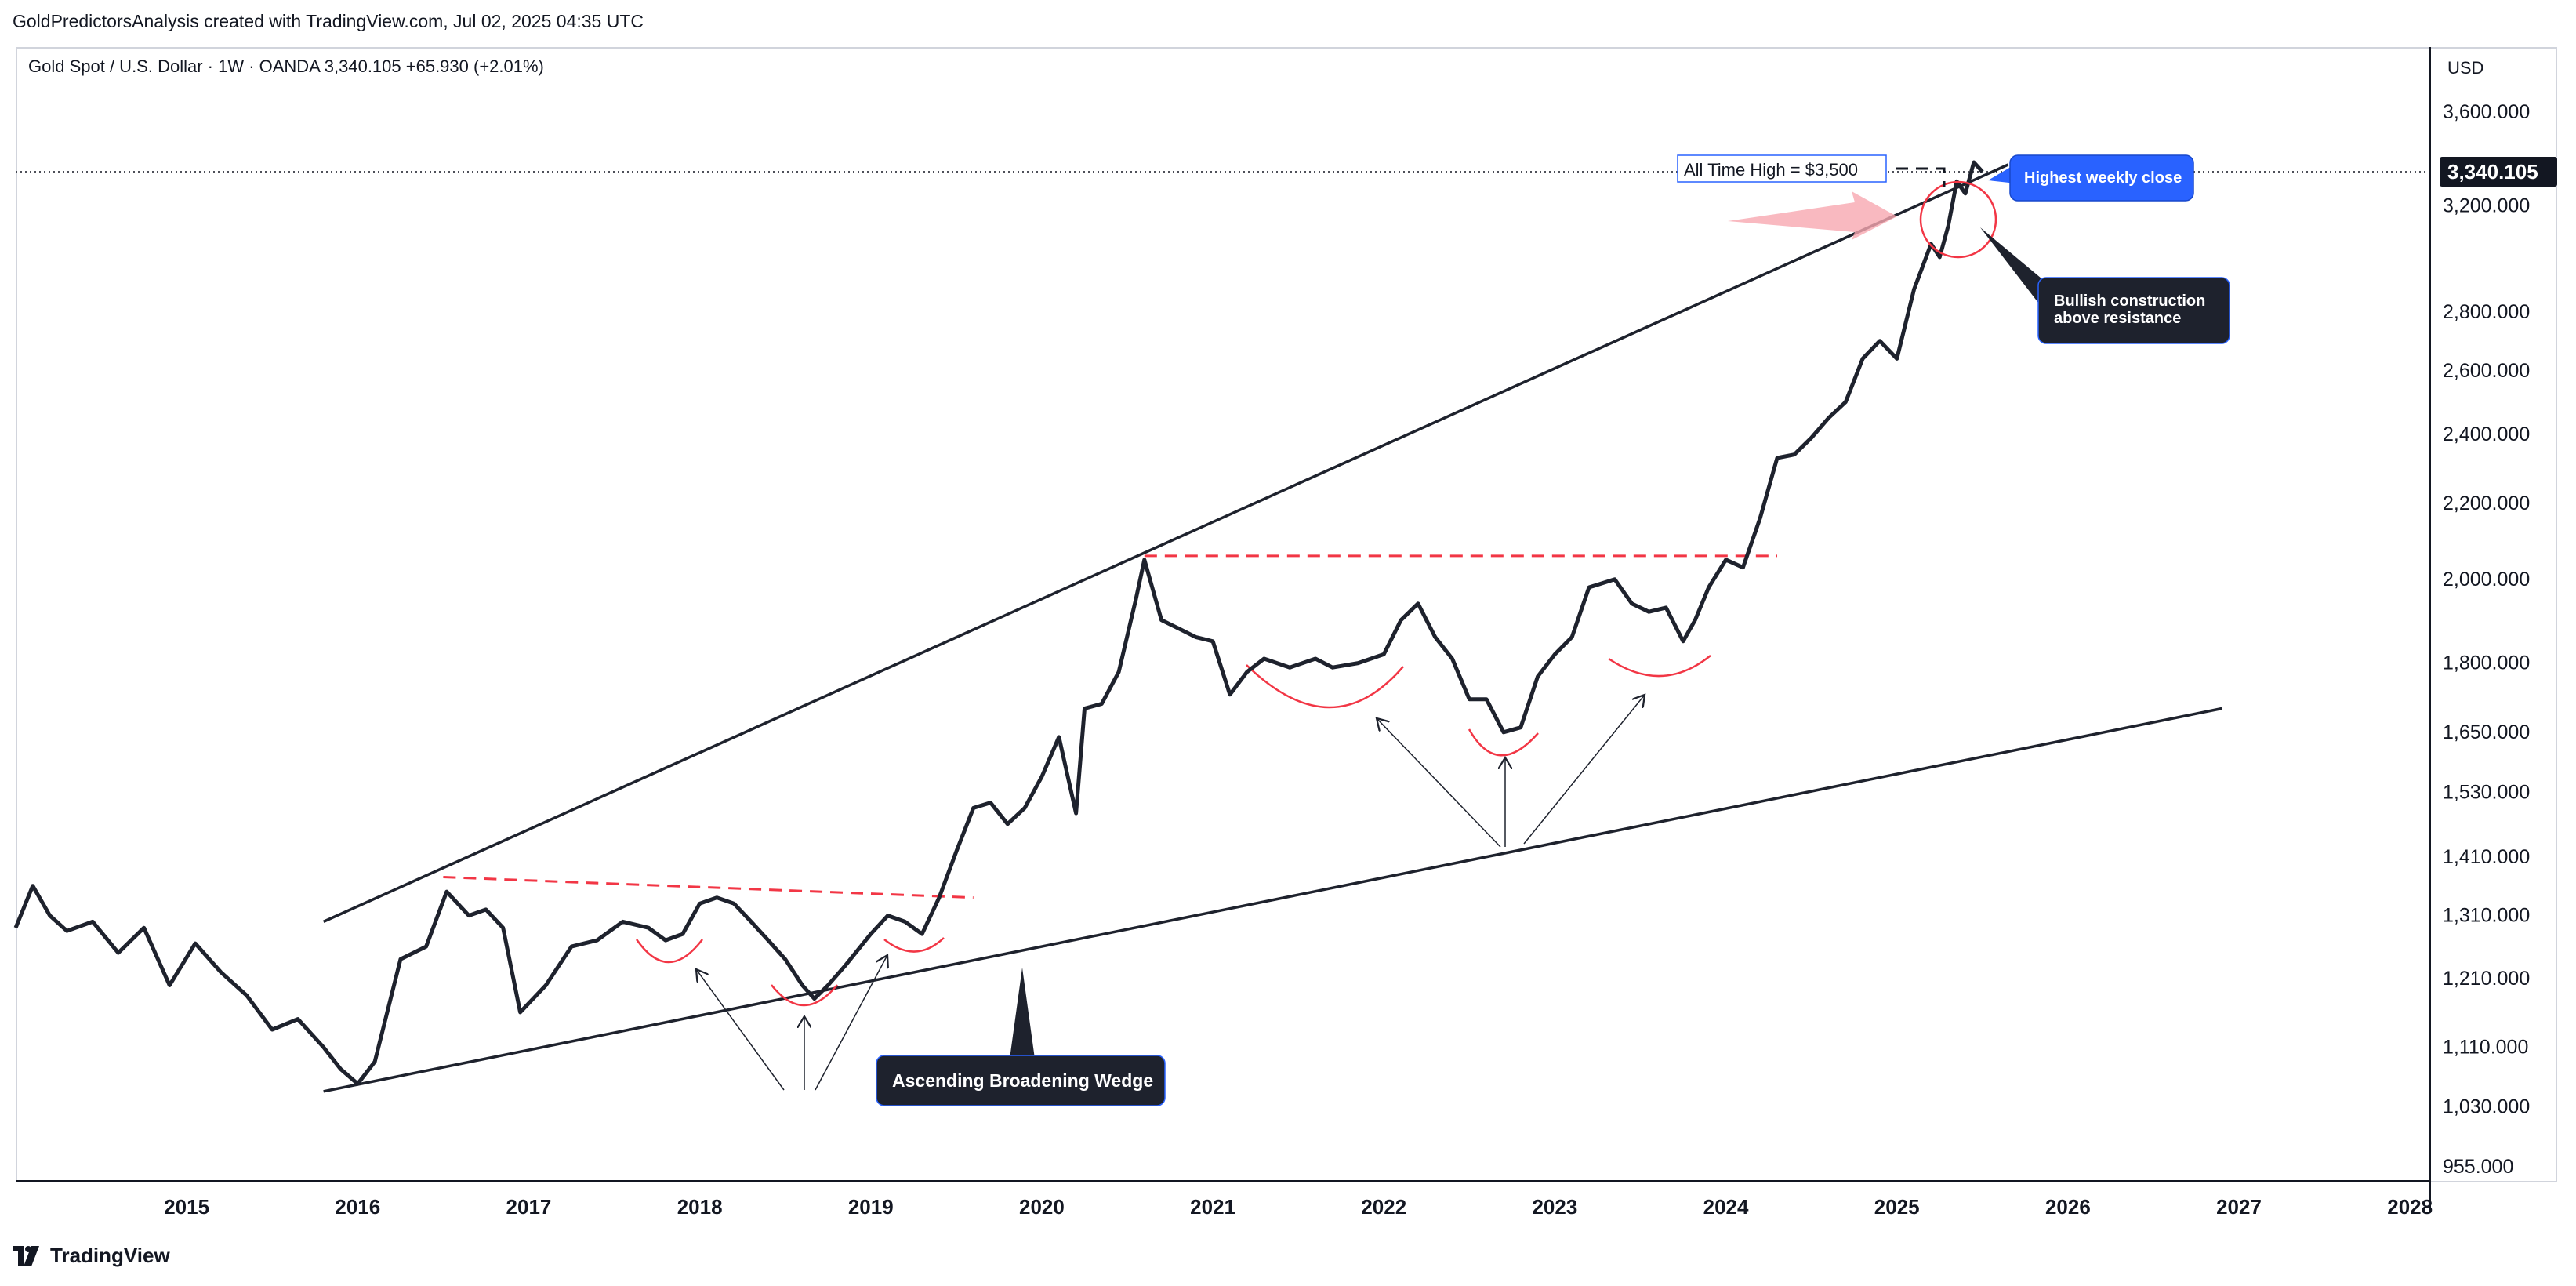 The width and height of the screenshot is (2576, 1286). What do you see at coordinates (2486, 1106) in the screenshot?
I see `y-tick-label: 1,030.000` at bounding box center [2486, 1106].